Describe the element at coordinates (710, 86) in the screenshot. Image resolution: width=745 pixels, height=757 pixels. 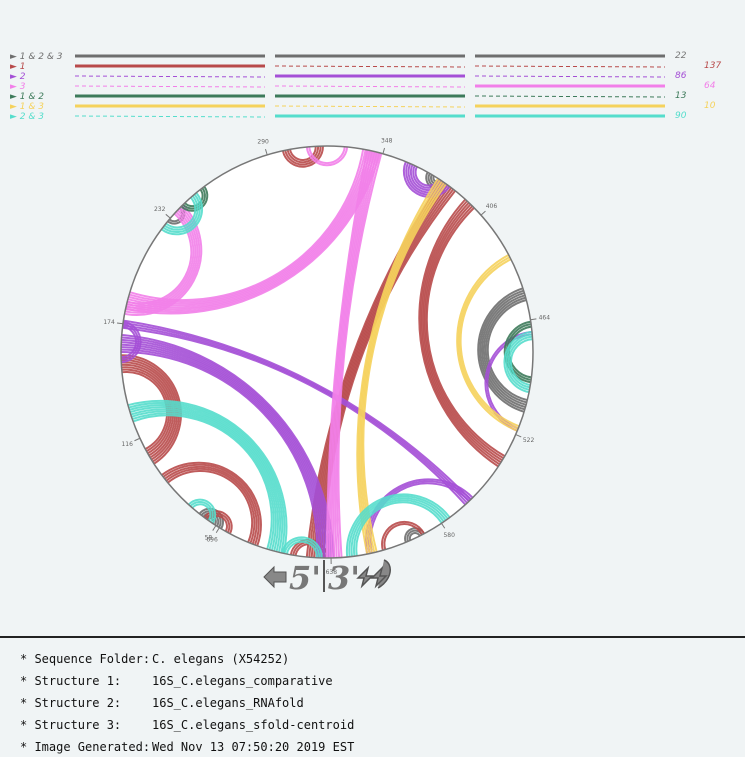
I see `legend-count: 64` at that location.